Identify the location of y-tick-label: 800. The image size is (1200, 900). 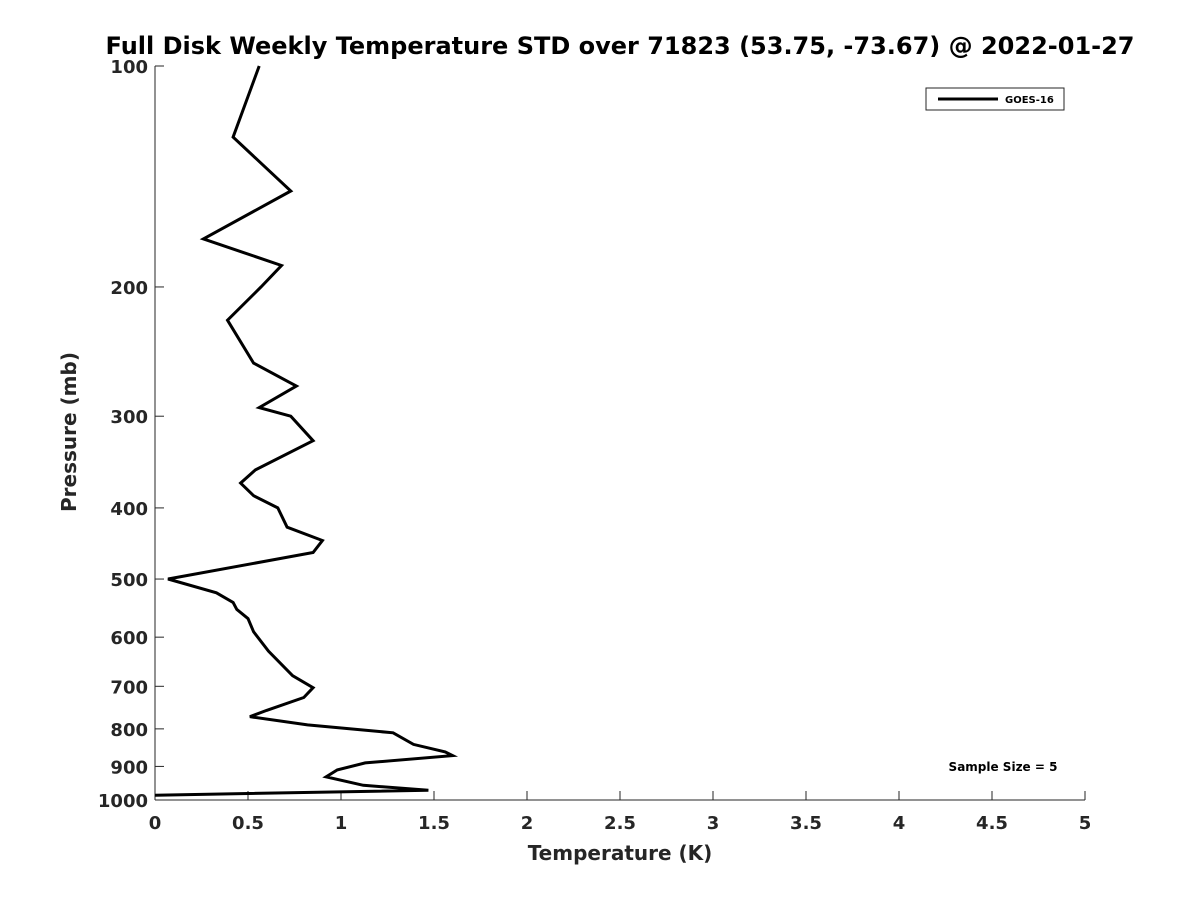
(129, 730).